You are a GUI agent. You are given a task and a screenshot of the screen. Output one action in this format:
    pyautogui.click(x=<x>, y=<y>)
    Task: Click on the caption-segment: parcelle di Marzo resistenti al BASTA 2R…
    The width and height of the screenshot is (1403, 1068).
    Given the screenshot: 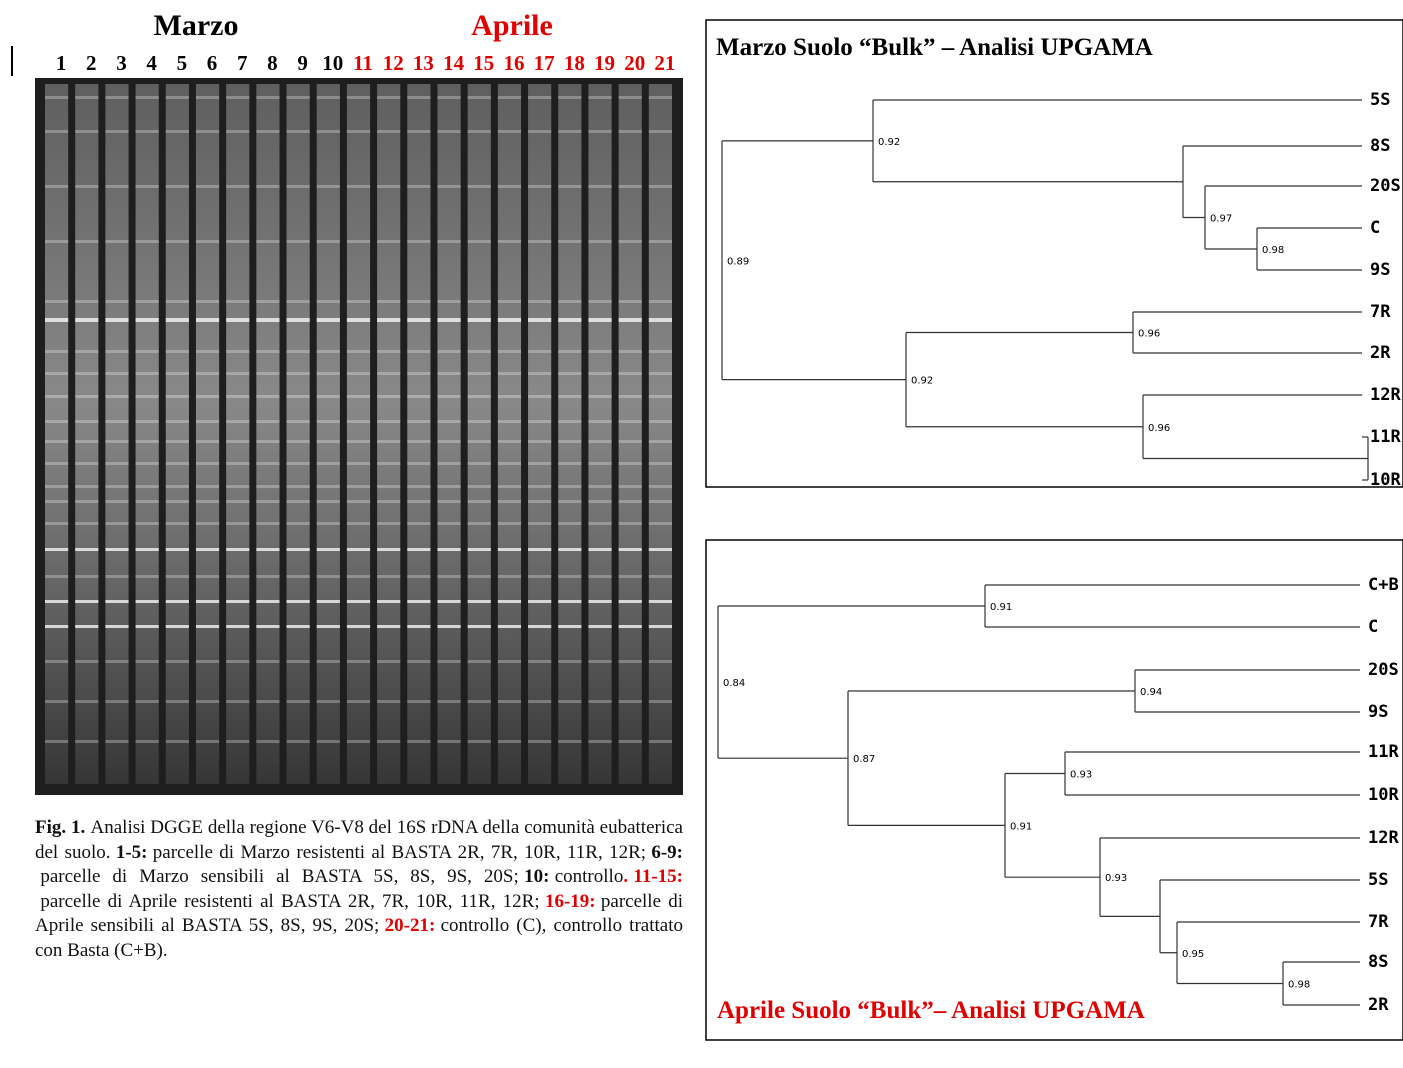 What is the action you would take?
    pyautogui.click(x=399, y=852)
    